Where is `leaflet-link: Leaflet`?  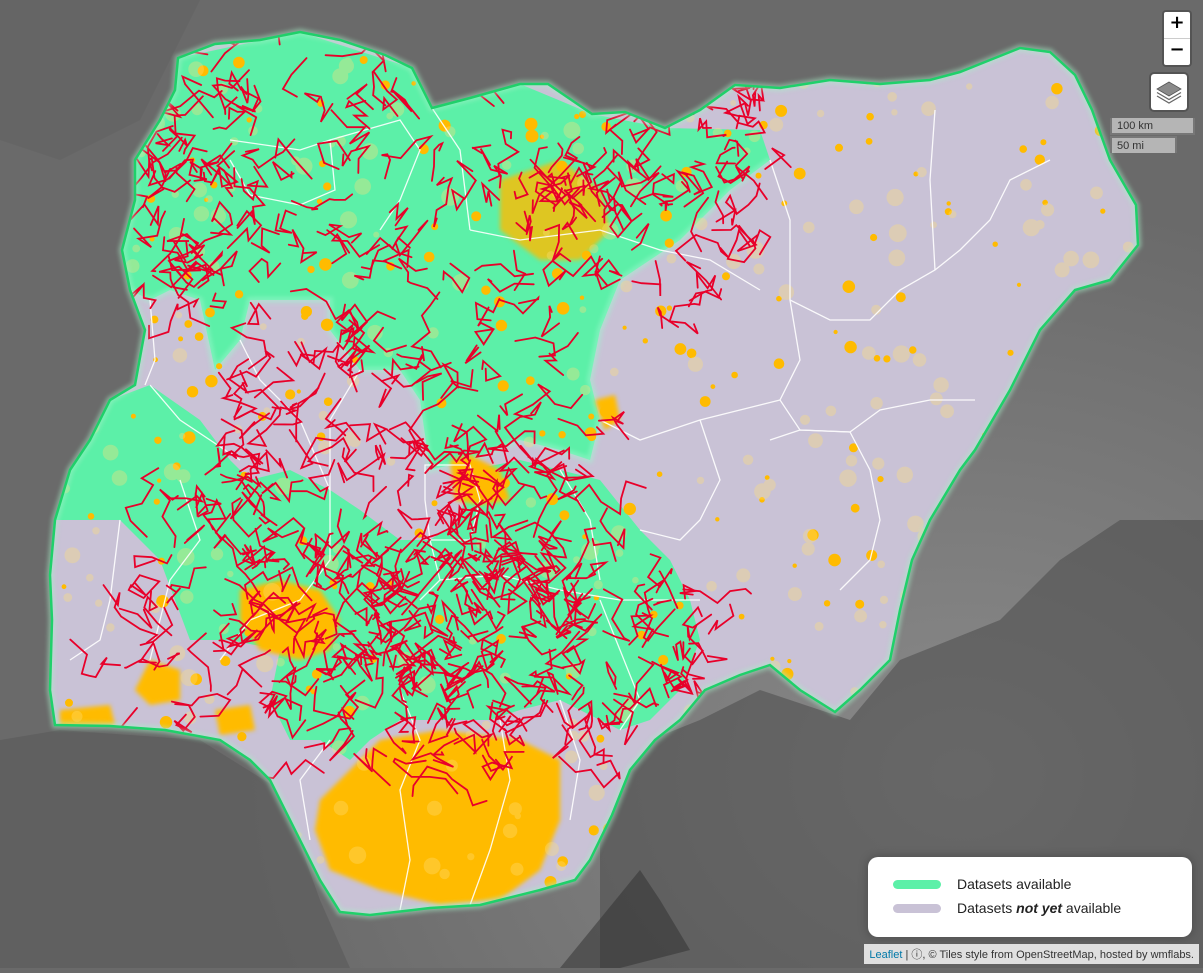 leaflet-link: Leaflet is located at coordinates (886, 955).